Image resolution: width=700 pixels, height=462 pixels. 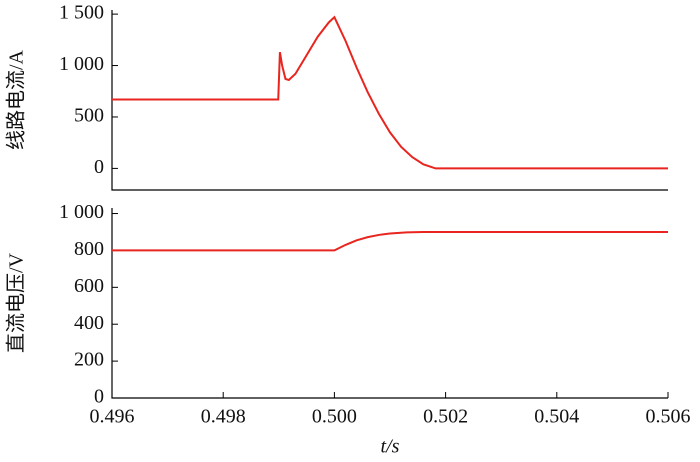 I want to click on data-line, so click(x=390, y=241).